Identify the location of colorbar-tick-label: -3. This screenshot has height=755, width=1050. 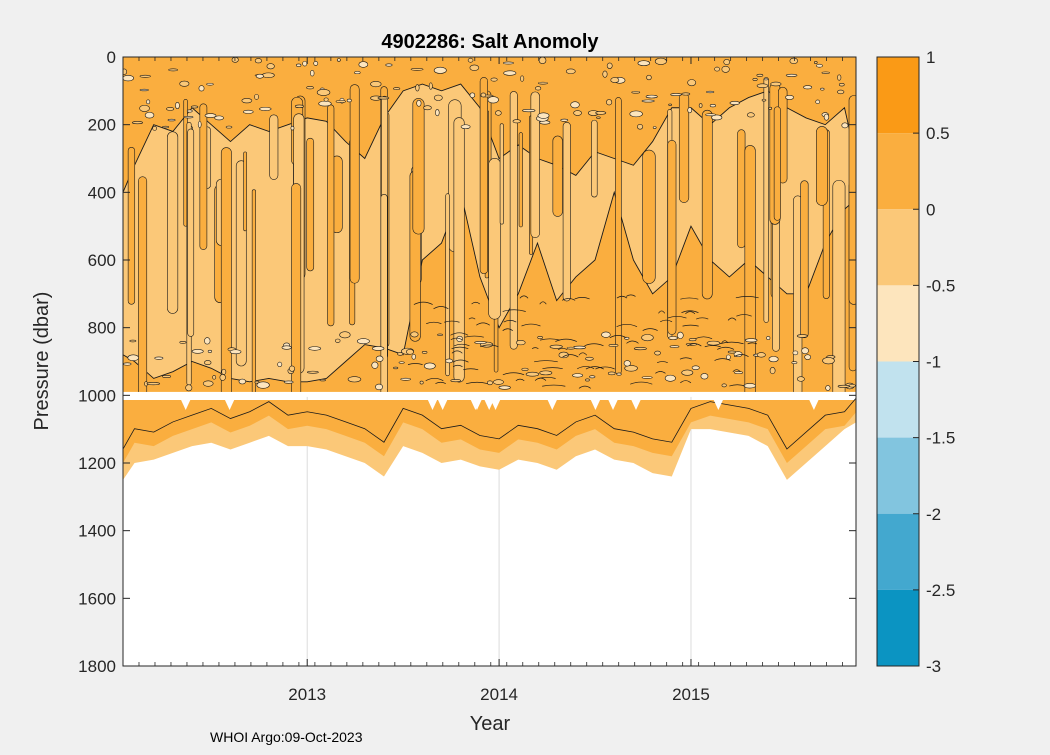
(933, 666).